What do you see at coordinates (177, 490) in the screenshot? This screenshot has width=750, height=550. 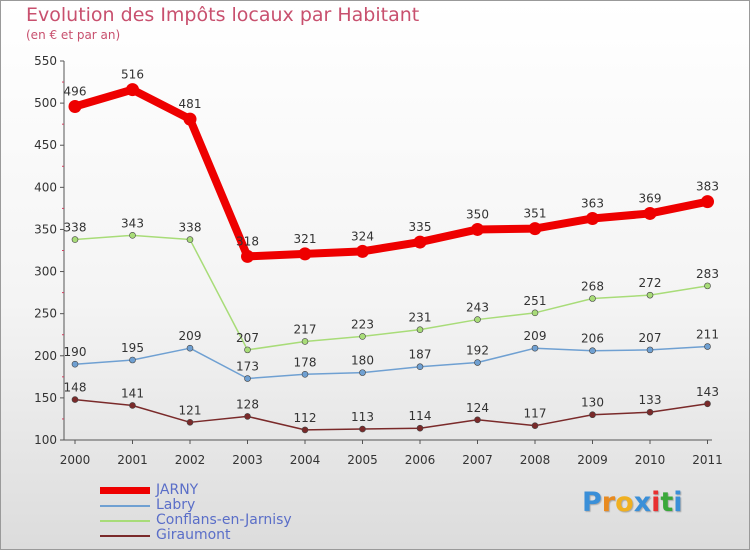 I see `legend-label: JARNY` at bounding box center [177, 490].